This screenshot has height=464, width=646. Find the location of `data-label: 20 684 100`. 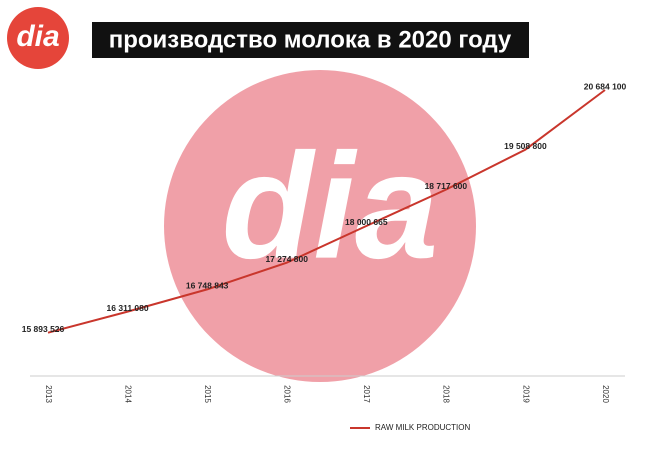

data-label: 20 684 100 is located at coordinates (605, 86).